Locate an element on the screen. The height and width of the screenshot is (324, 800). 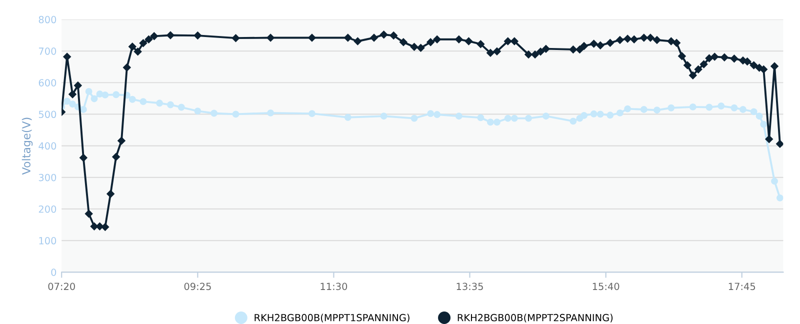
y-tick-label: 700 is located at coordinates (47, 51).